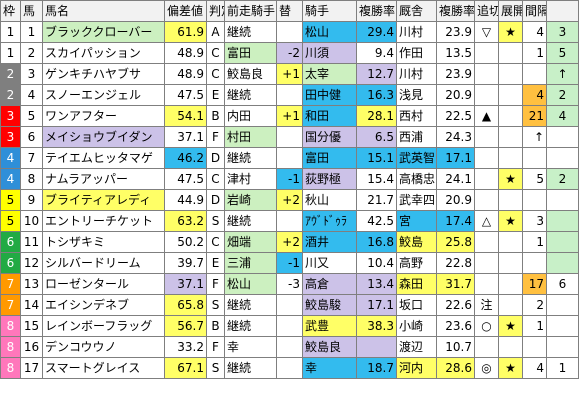 The height and width of the screenshot is (400, 579). I want to click on jockey-place-rate: 21.7, so click(376, 200).